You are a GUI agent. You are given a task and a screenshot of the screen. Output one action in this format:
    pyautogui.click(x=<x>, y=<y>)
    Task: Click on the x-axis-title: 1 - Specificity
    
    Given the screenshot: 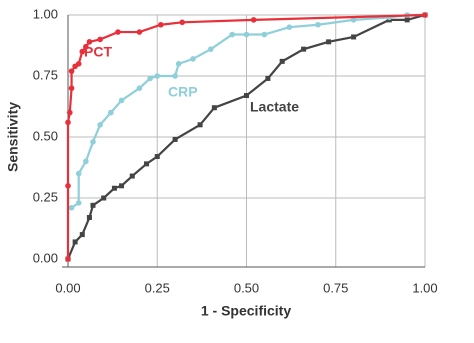 What is the action you would take?
    pyautogui.click(x=246, y=311)
    